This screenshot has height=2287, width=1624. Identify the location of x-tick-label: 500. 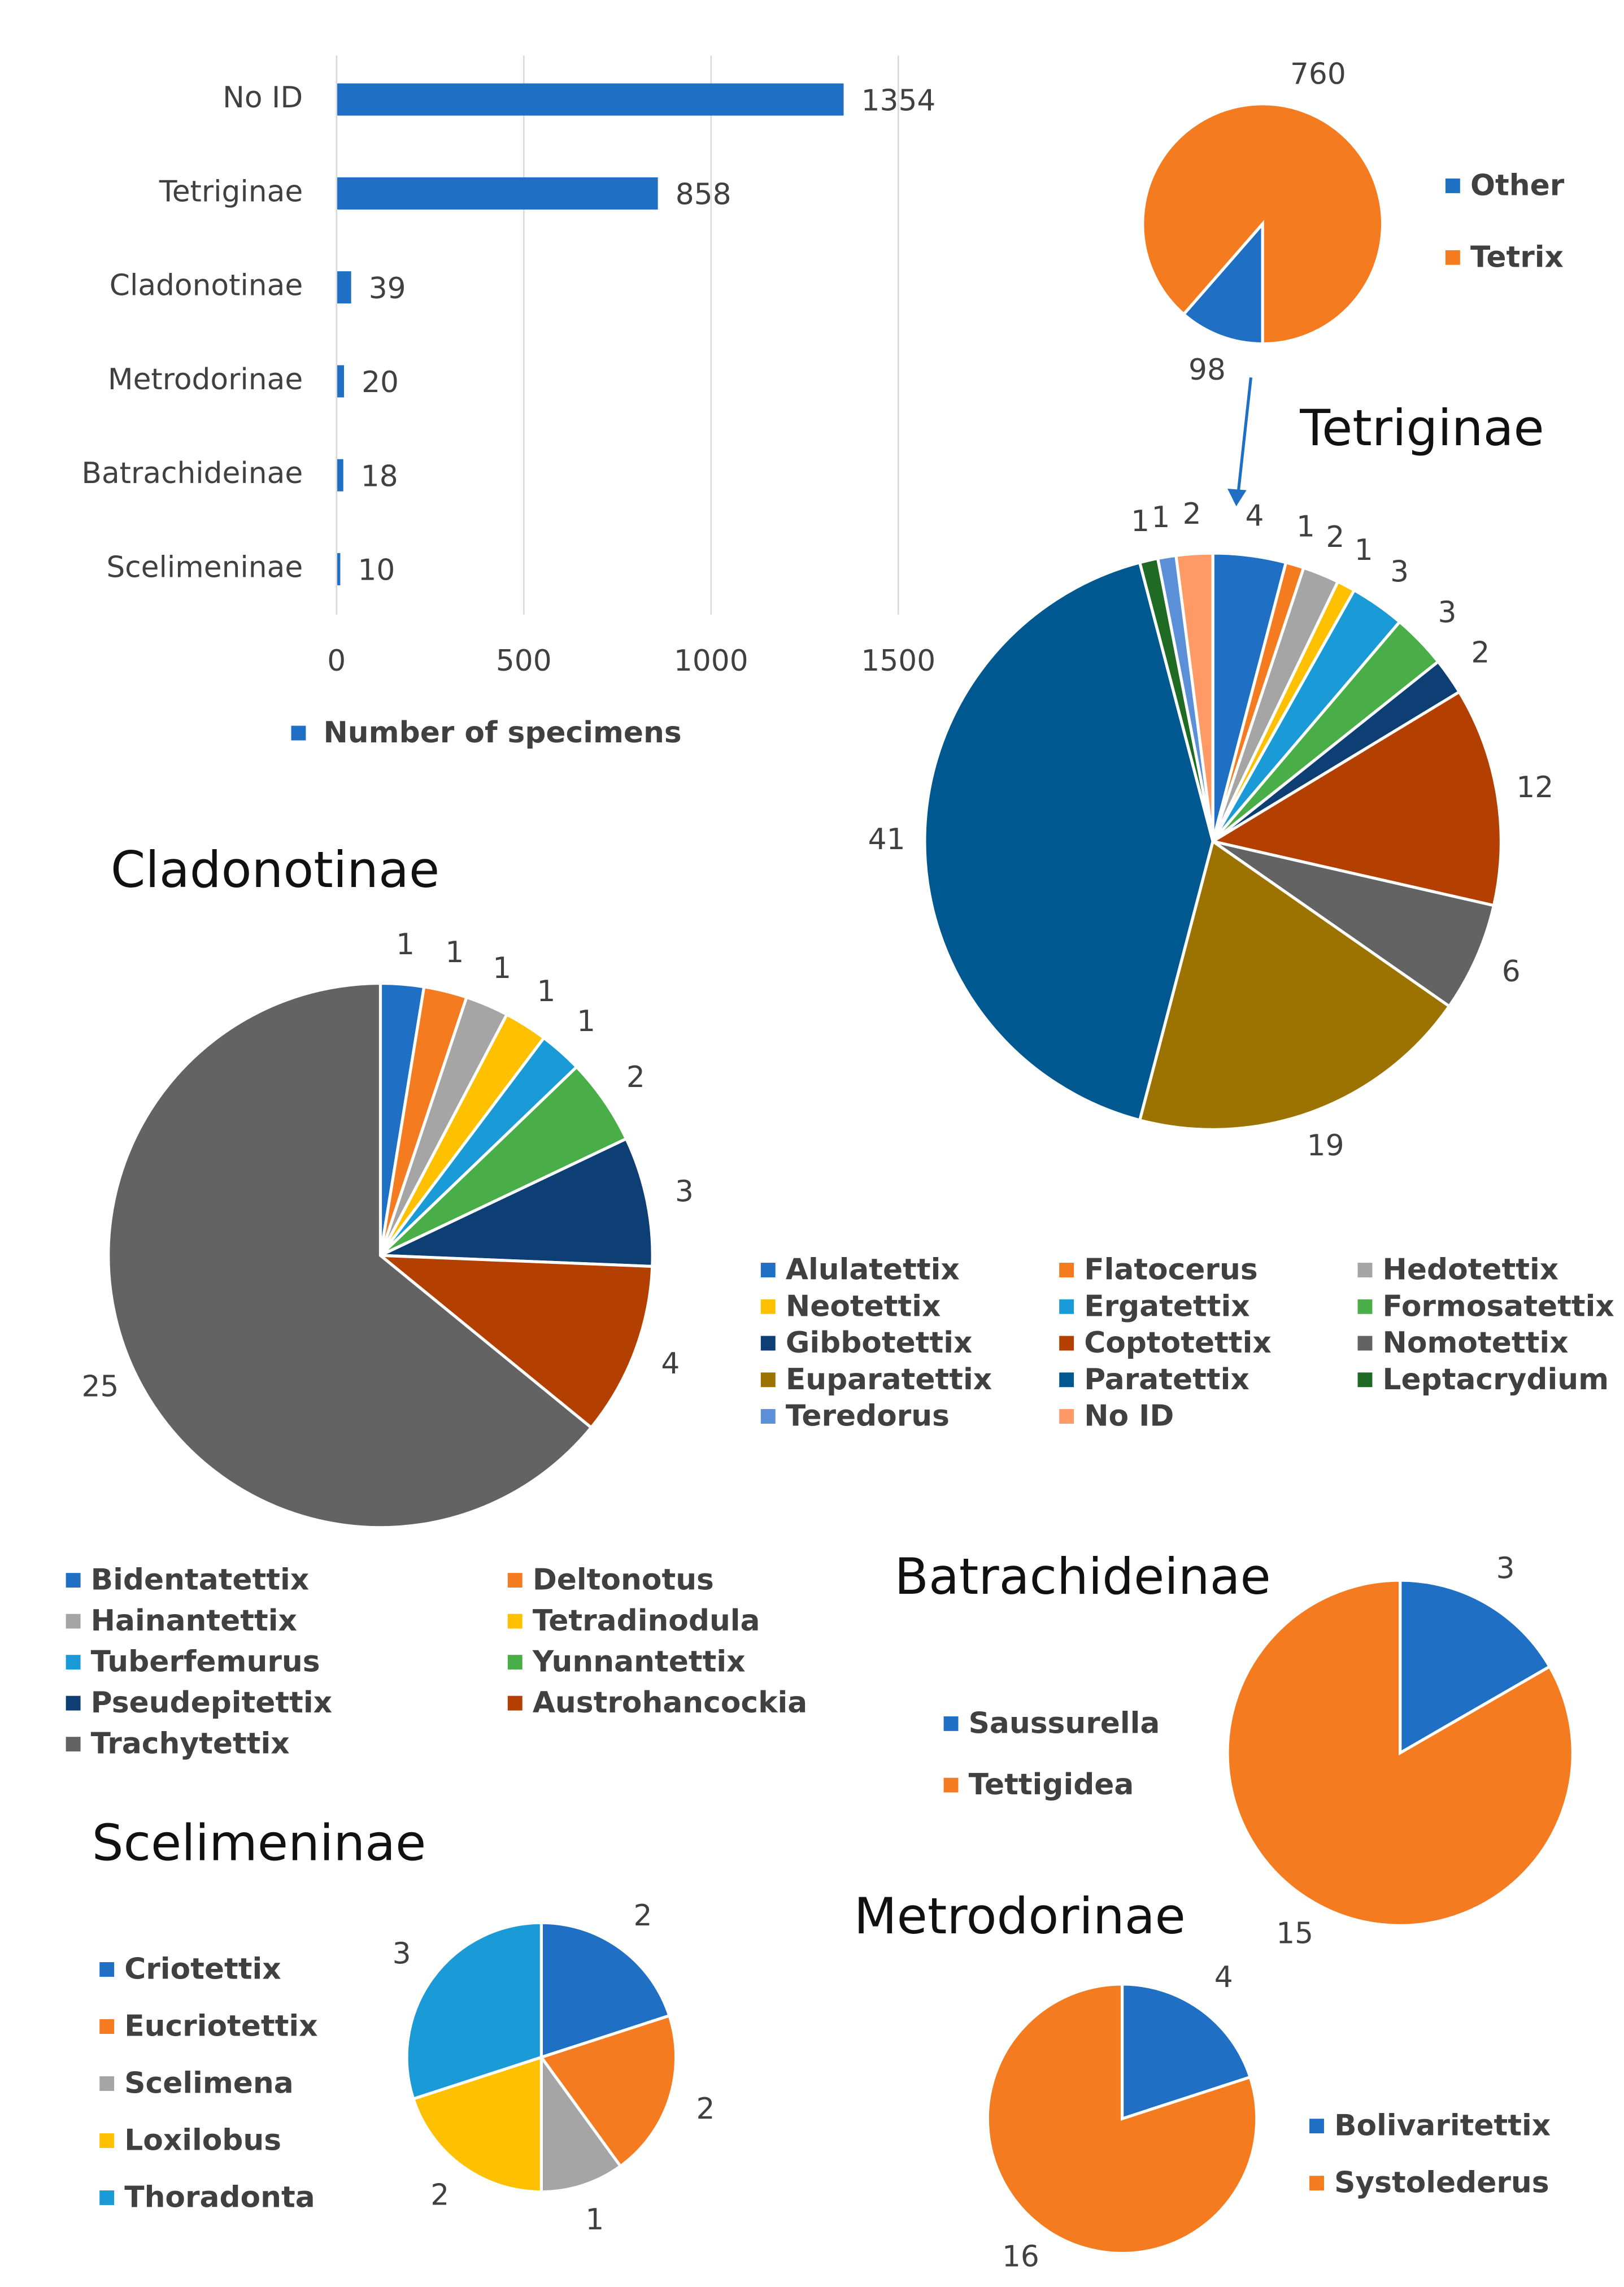
(524, 661).